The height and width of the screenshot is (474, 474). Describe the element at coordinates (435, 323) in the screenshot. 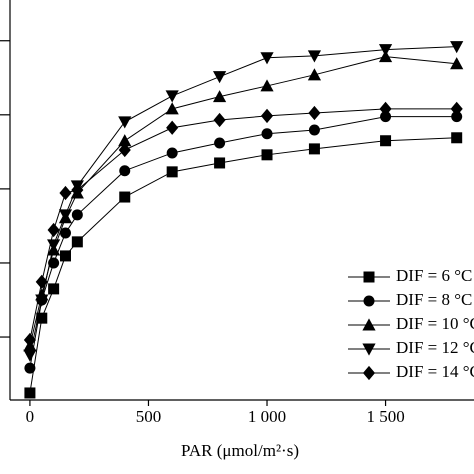

I see `legend-label: DIF = 10 °C` at that location.